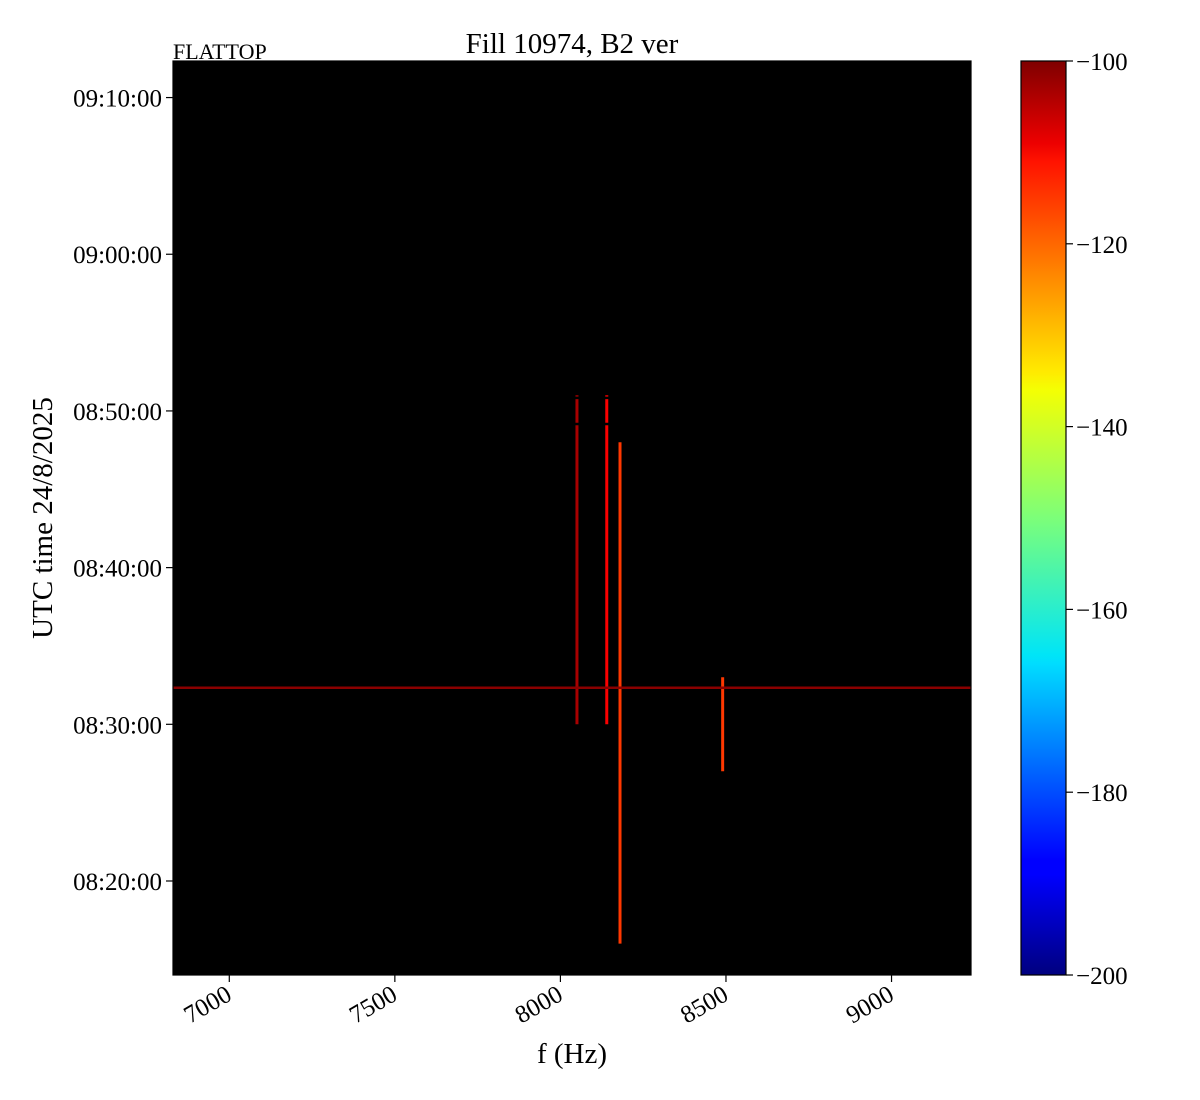  I want to click on y-tick-label: 09:10:00, so click(117, 99).